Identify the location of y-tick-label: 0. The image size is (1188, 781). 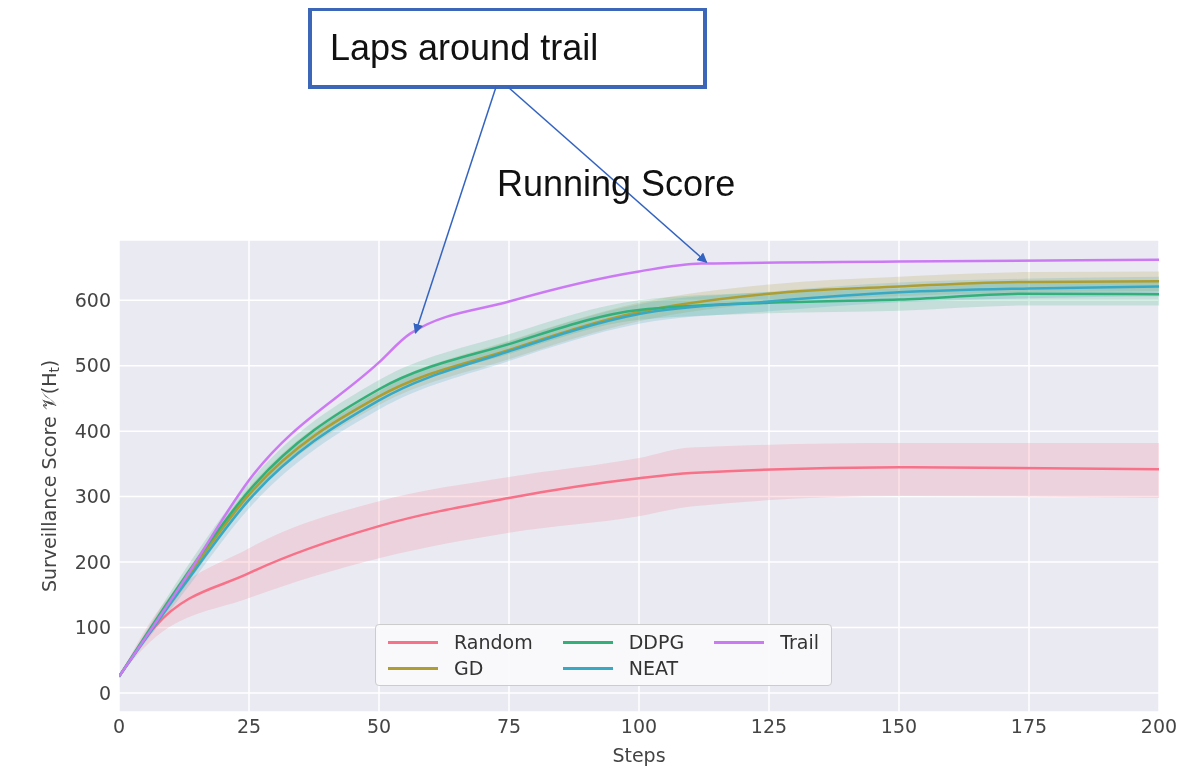
(104, 692).